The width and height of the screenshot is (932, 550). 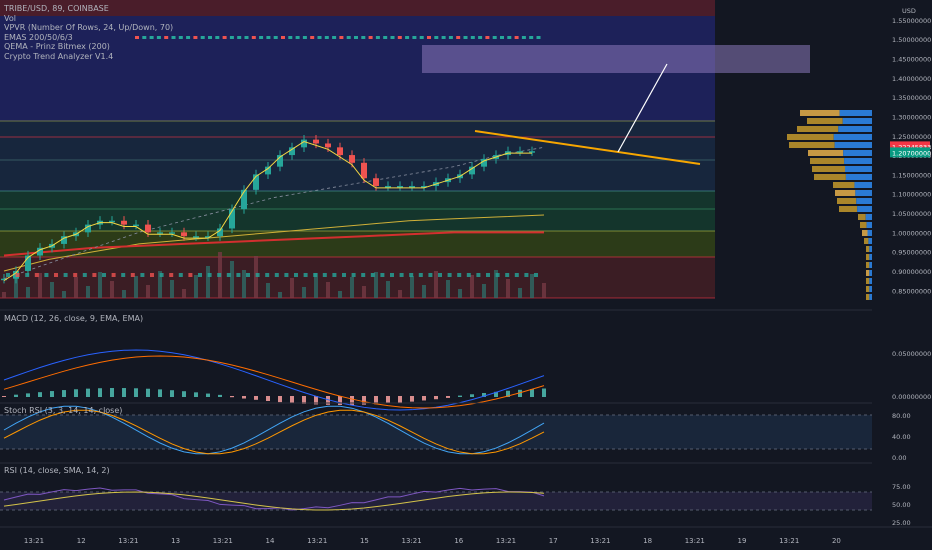 What do you see at coordinates (59, 56) in the screenshot?
I see `indicator-trend-analyzer: Crypto Trend Analyzer V1.4` at bounding box center [59, 56].